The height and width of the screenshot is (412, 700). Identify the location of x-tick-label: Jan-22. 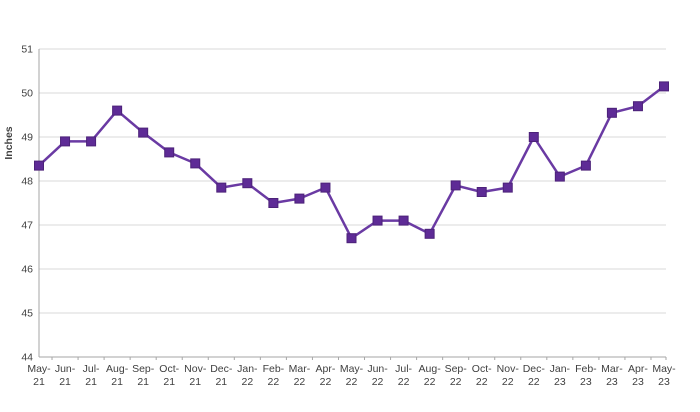
(247, 375).